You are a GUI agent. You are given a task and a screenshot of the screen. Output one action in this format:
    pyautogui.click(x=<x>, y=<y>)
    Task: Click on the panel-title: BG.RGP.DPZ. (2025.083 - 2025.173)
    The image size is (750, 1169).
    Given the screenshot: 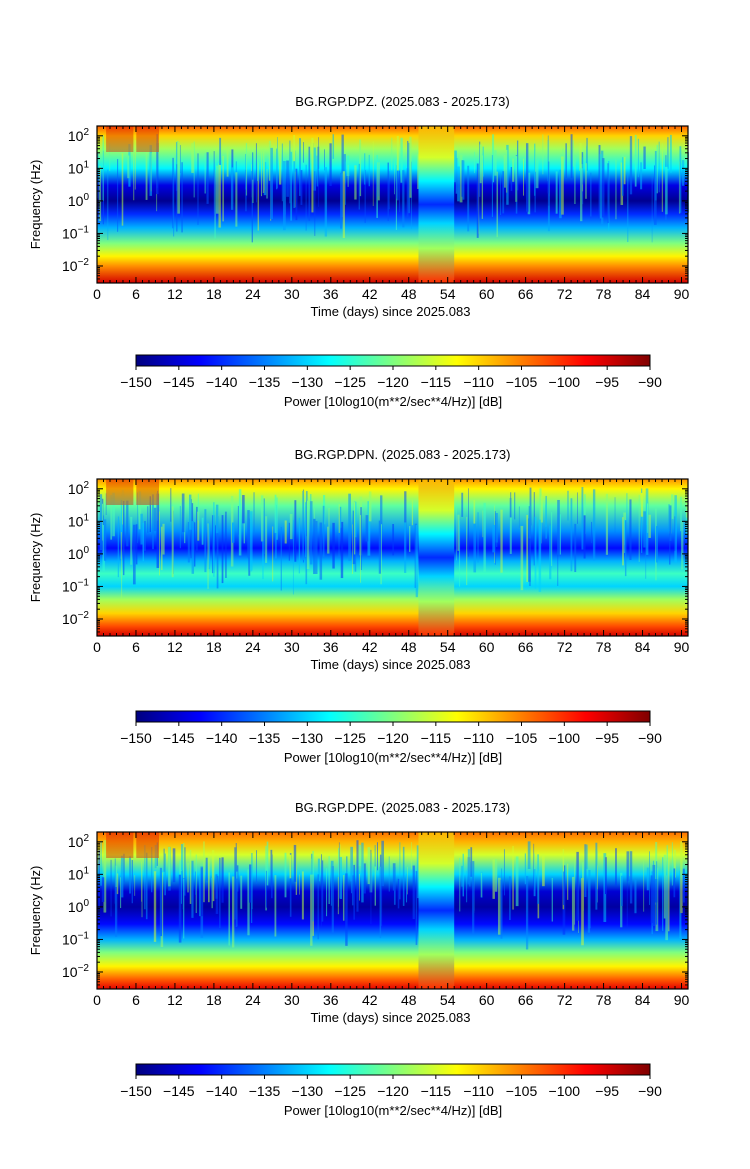 What is the action you would take?
    pyautogui.click(x=402, y=101)
    